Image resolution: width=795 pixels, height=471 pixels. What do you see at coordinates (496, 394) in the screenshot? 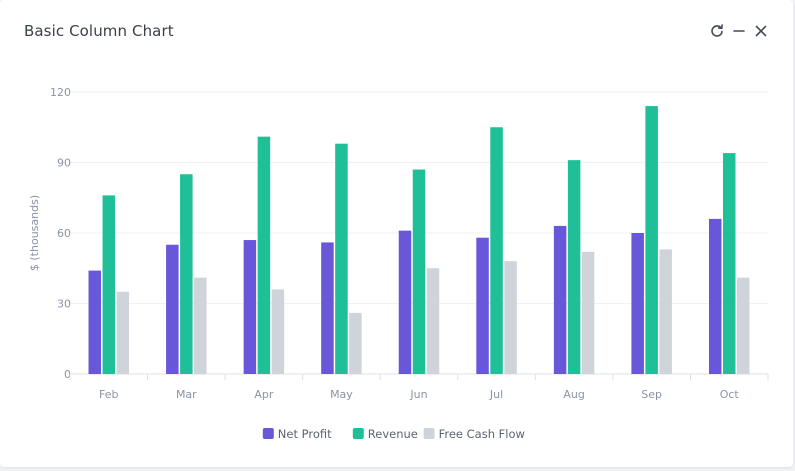
I see `x-tick-label: Jul` at bounding box center [496, 394].